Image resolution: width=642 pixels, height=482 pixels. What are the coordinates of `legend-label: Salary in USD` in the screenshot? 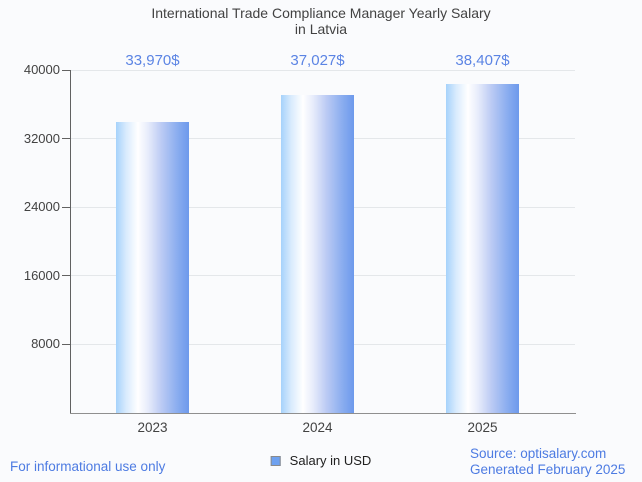 It's located at (330, 460).